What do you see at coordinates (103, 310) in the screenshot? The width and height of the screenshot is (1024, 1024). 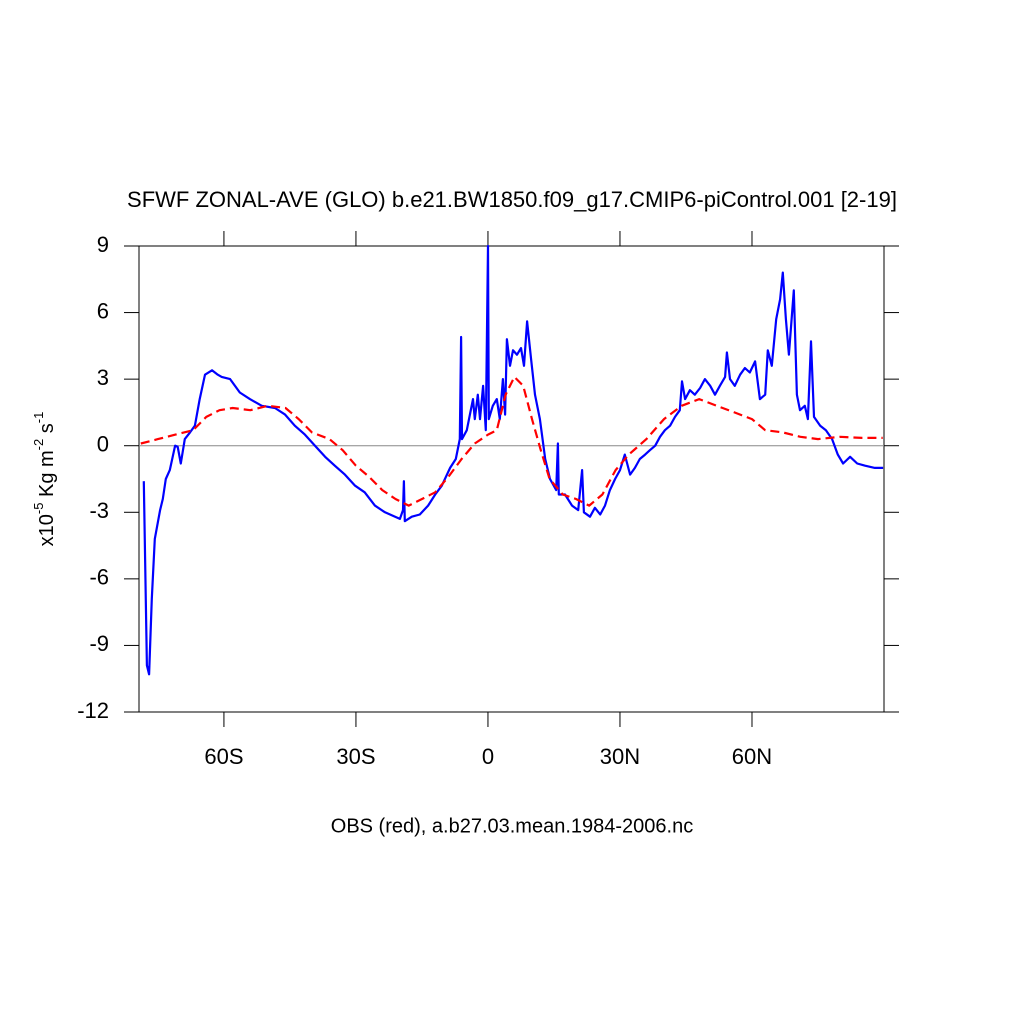 I see `y-tick-label: 6` at bounding box center [103, 310].